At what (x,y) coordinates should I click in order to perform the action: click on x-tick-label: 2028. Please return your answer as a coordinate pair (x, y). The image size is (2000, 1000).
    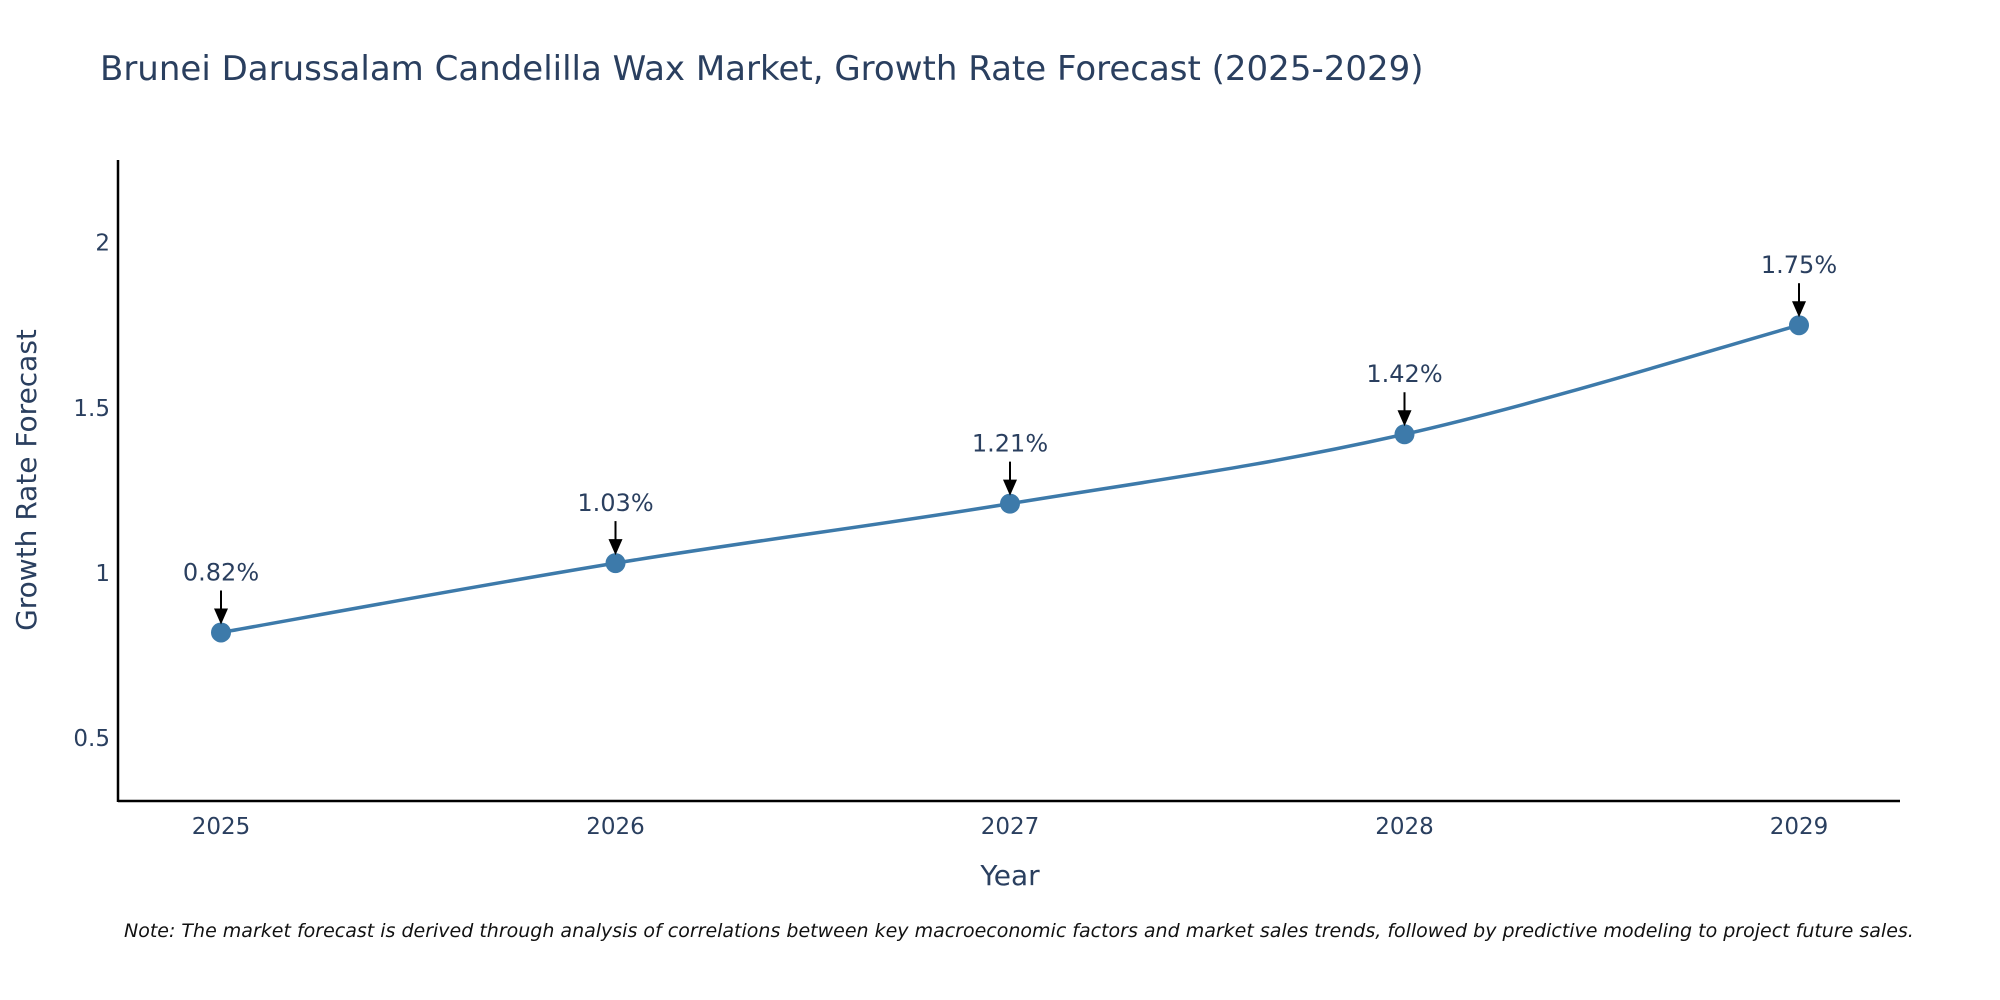
    Looking at the image, I should click on (1404, 827).